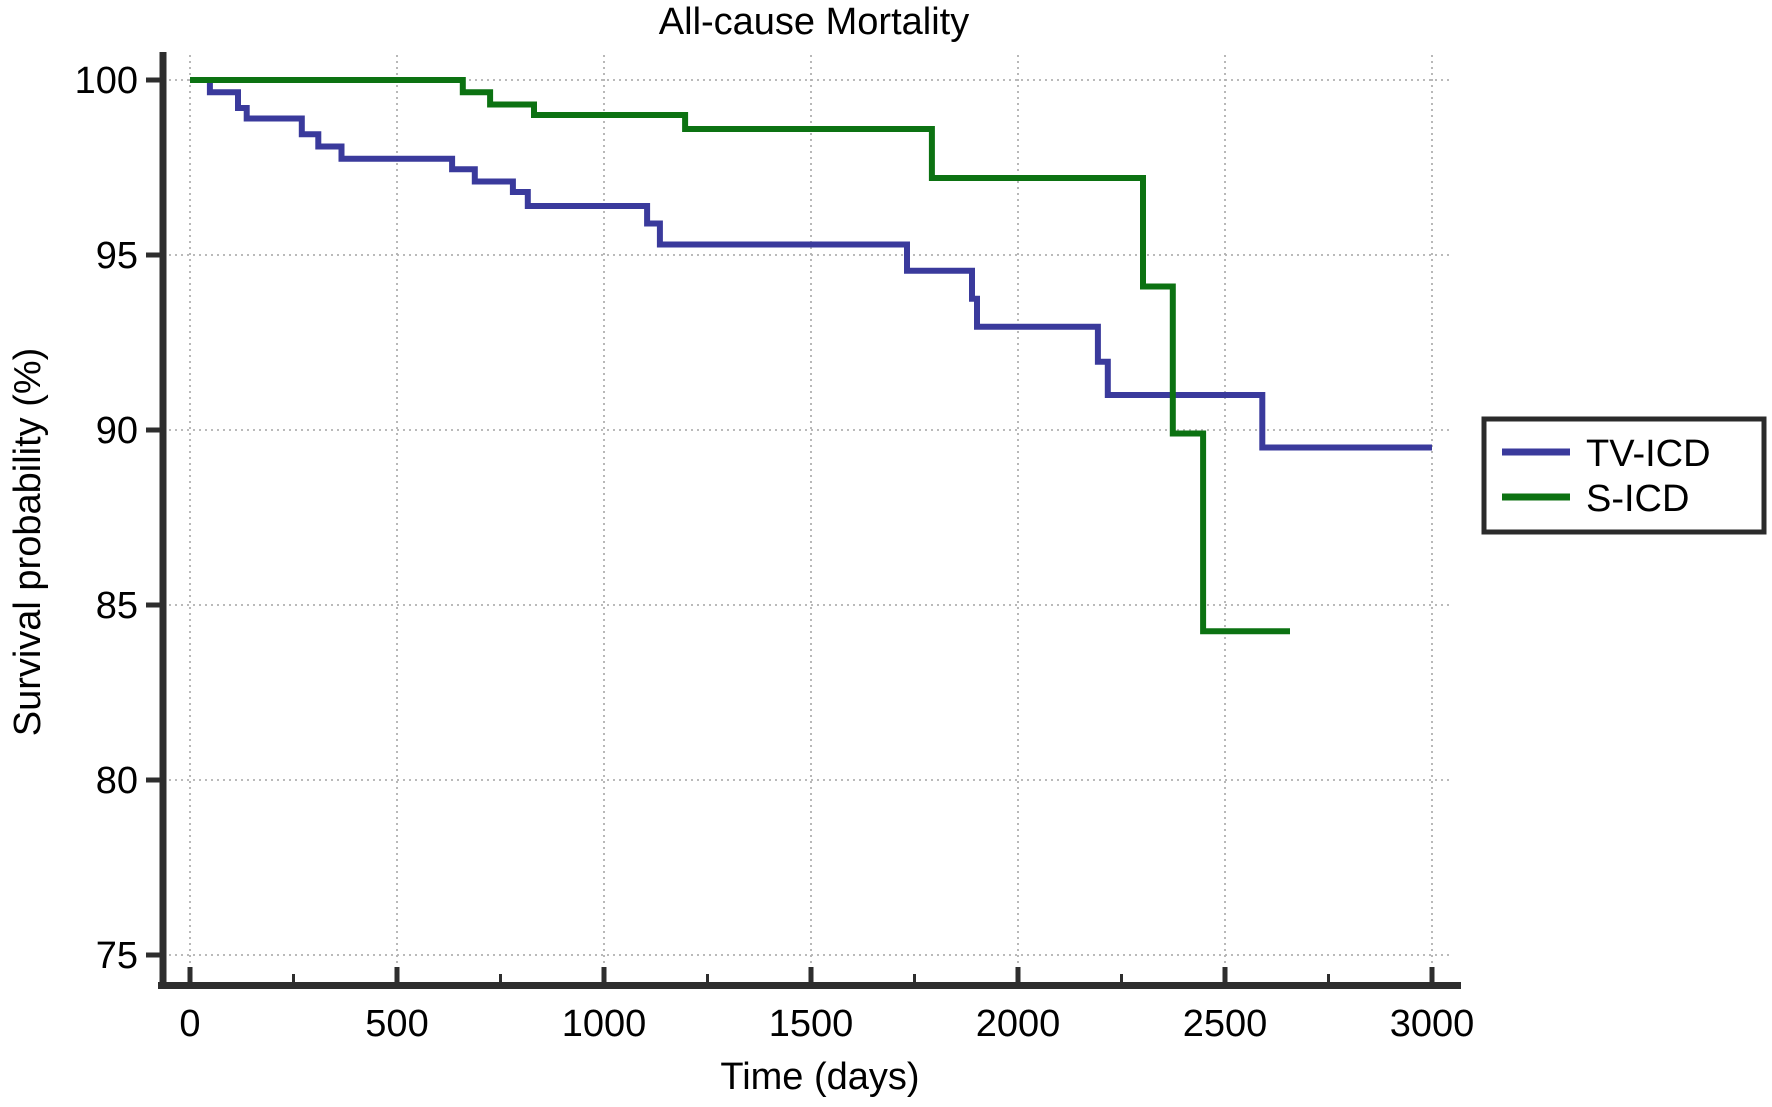 This screenshot has width=1772, height=1107. What do you see at coordinates (814, 22) in the screenshot?
I see `chart-title: All-cause Mortality` at bounding box center [814, 22].